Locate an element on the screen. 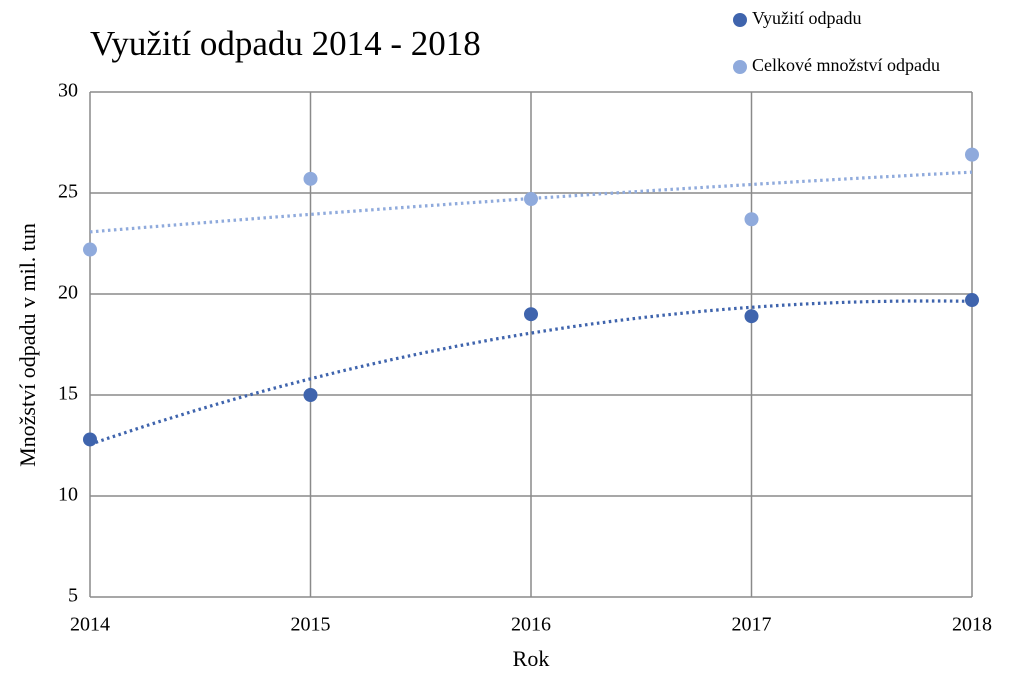  legend-label: Využití odpadu is located at coordinates (807, 18).